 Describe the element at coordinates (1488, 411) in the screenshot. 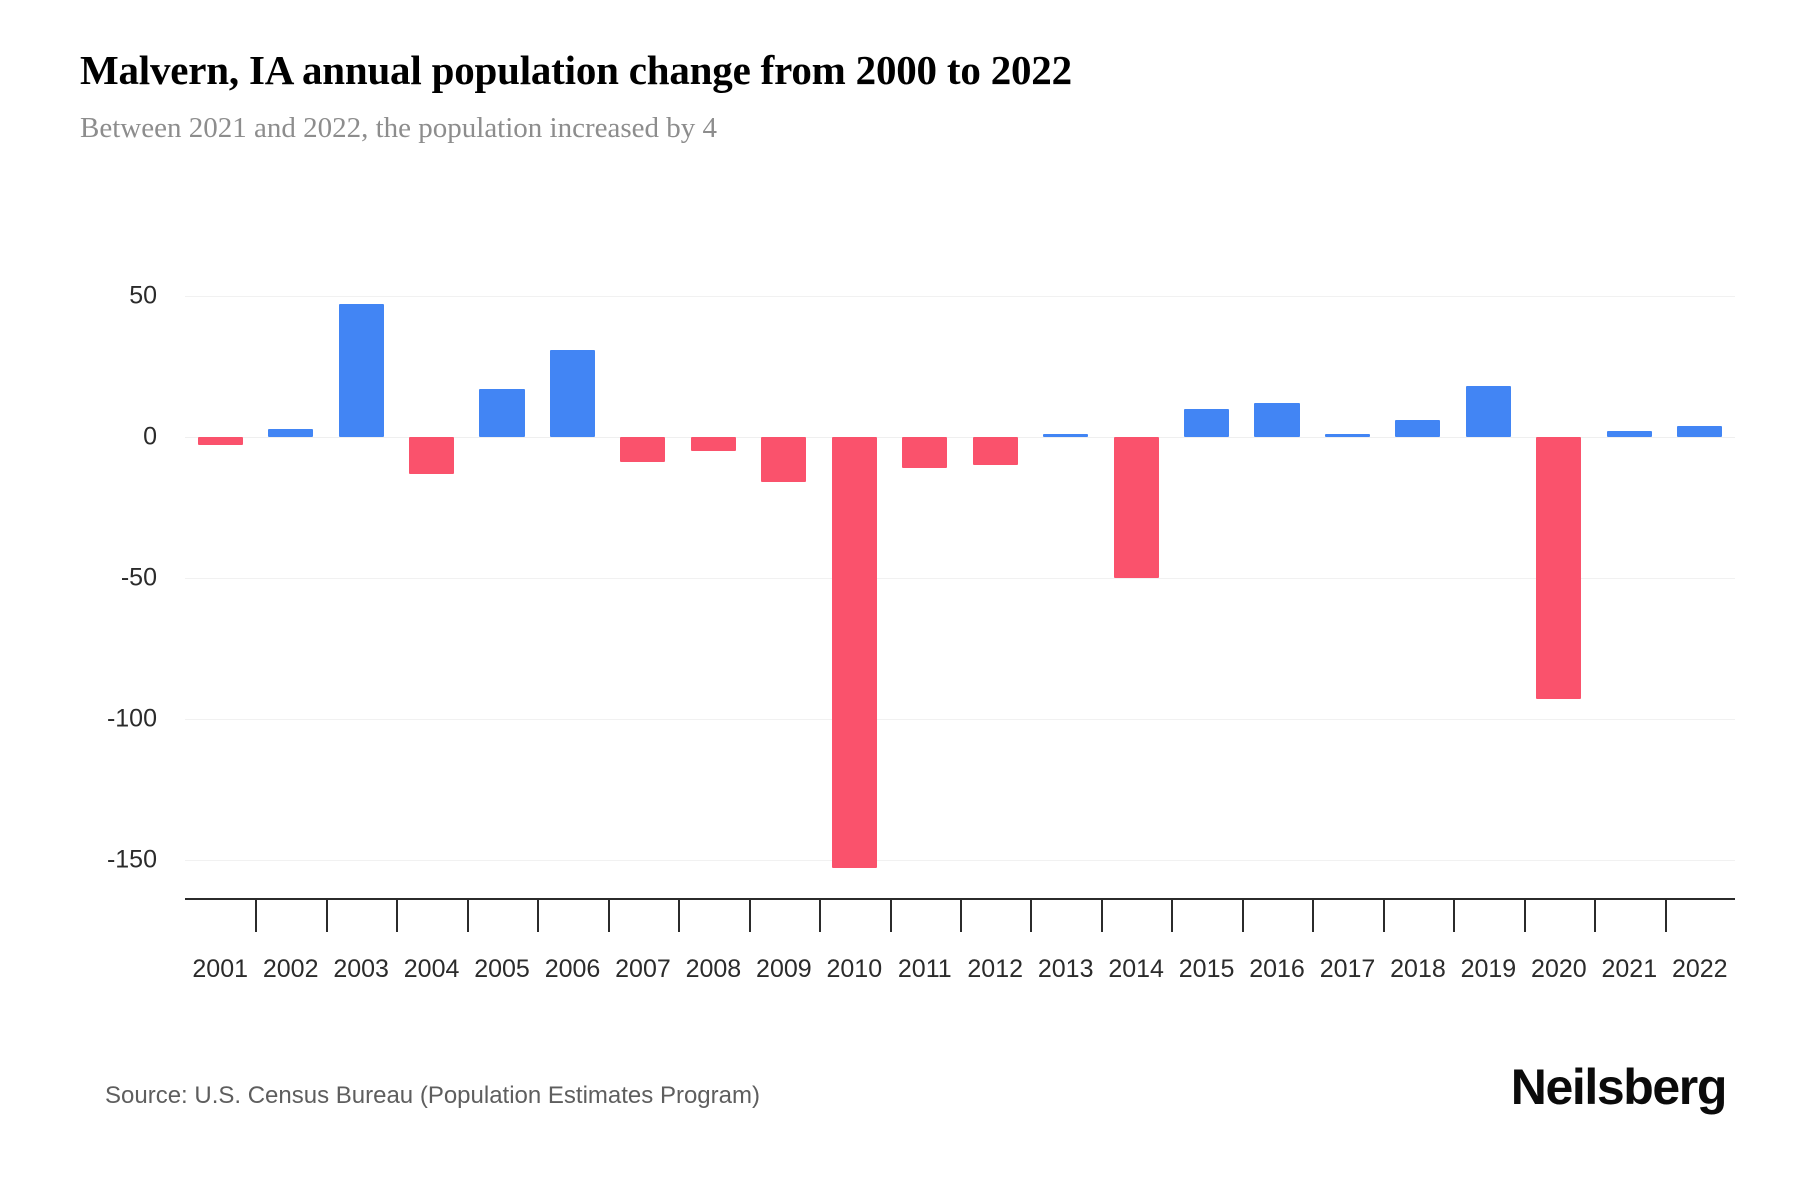

I see `bar-2019` at that location.